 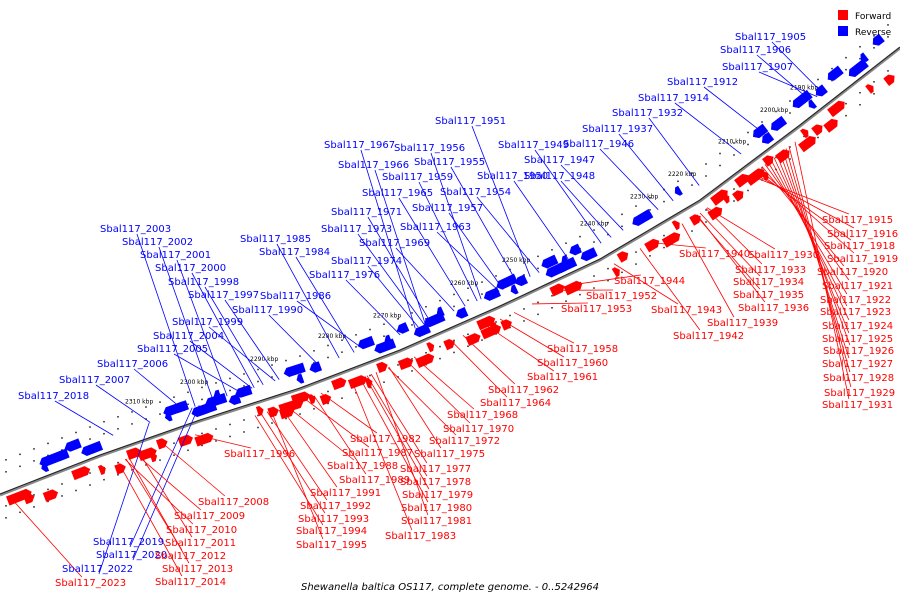 I want to click on reverse-gene-label: Sbal117_1999, so click(x=207, y=322).